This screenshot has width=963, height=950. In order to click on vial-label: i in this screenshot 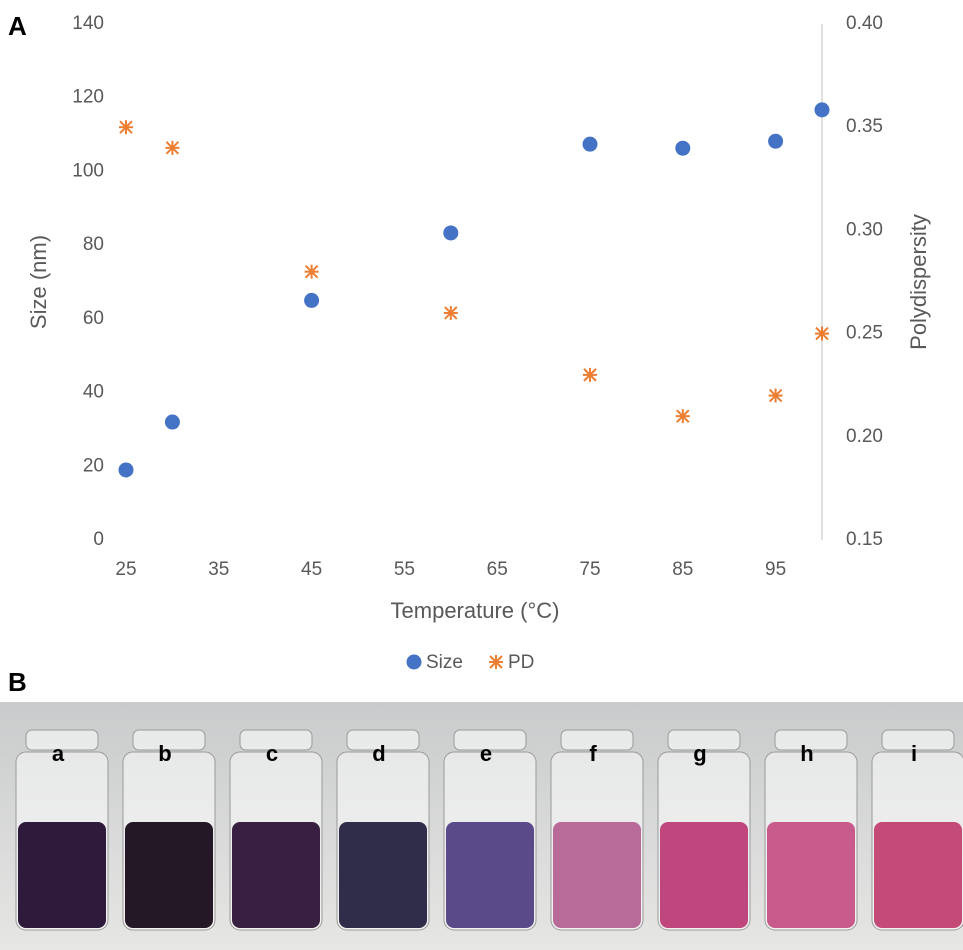, I will do `click(914, 753)`.